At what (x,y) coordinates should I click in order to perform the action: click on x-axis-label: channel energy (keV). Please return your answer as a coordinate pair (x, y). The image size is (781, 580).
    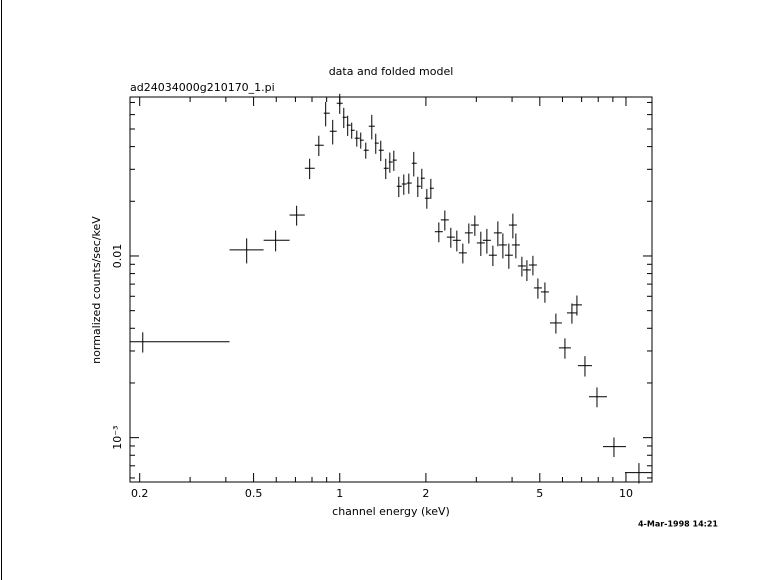
    Looking at the image, I should click on (391, 511).